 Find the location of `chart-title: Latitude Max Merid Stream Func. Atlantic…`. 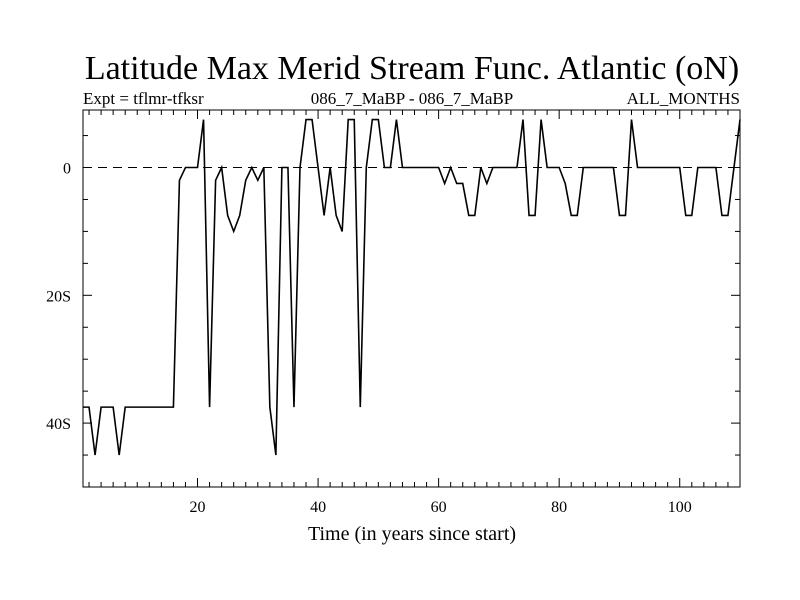

chart-title: Latitude Max Merid Stream Func. Atlantic… is located at coordinates (412, 68).